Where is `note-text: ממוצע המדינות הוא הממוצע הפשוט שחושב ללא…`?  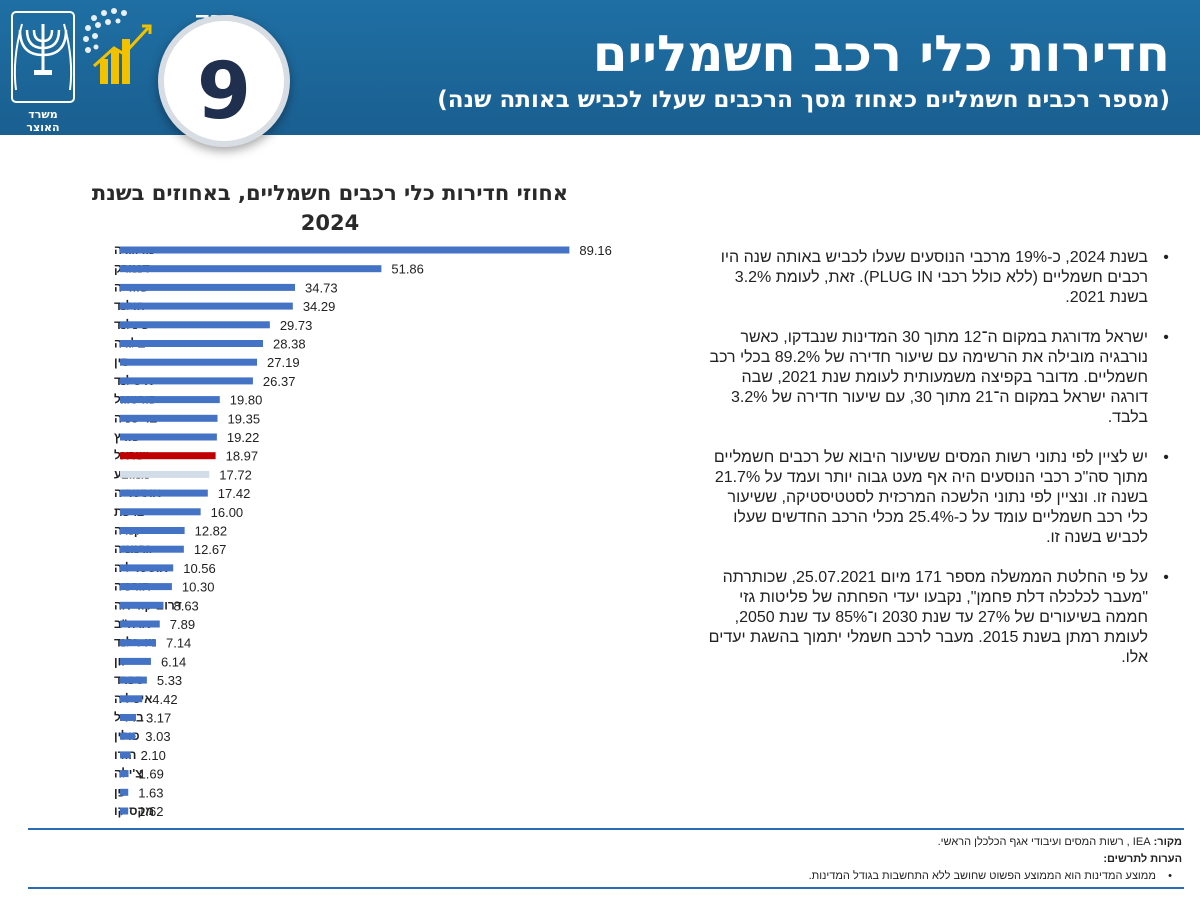 note-text: ממוצע המדינות הוא הממוצע הפשוט שחושב ללא… is located at coordinates (982, 876).